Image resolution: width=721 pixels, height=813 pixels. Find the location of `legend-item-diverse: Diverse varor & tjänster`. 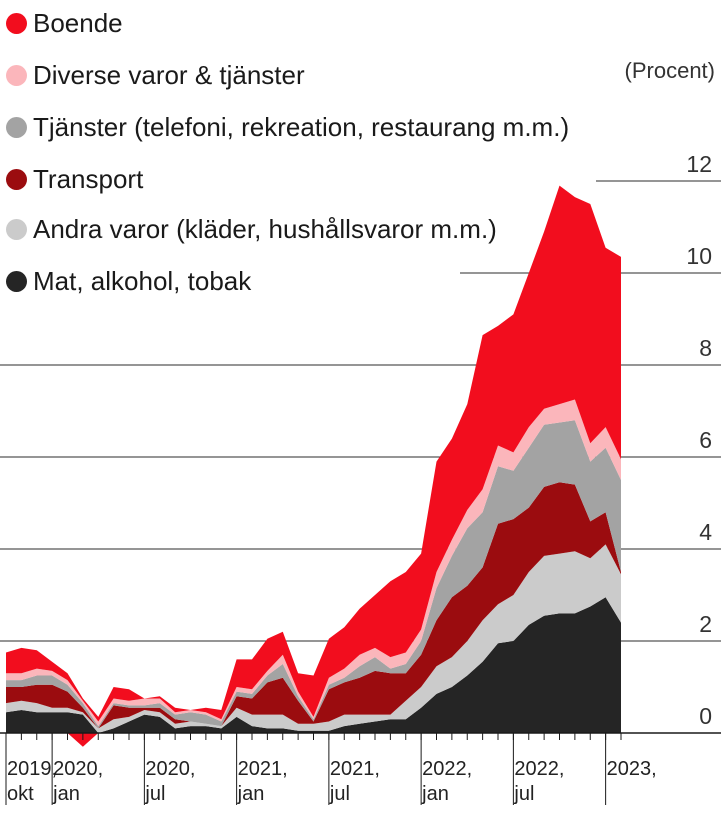

legend-item-diverse: Diverse varor & tjänster is located at coordinates (155, 75).